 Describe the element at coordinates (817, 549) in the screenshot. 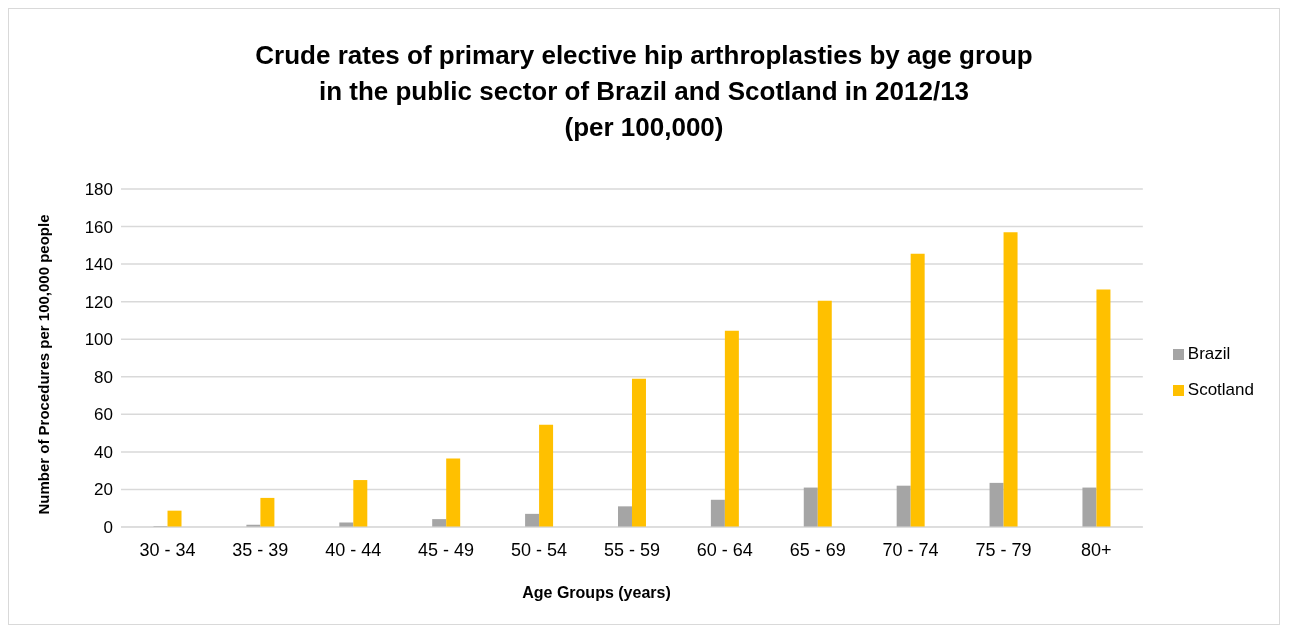

I see `x-tick-label: 65 - 69` at that location.